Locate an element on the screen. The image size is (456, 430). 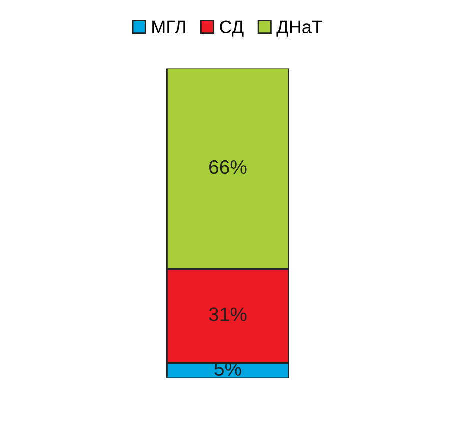
legend-label: МГЛ is located at coordinates (169, 27).